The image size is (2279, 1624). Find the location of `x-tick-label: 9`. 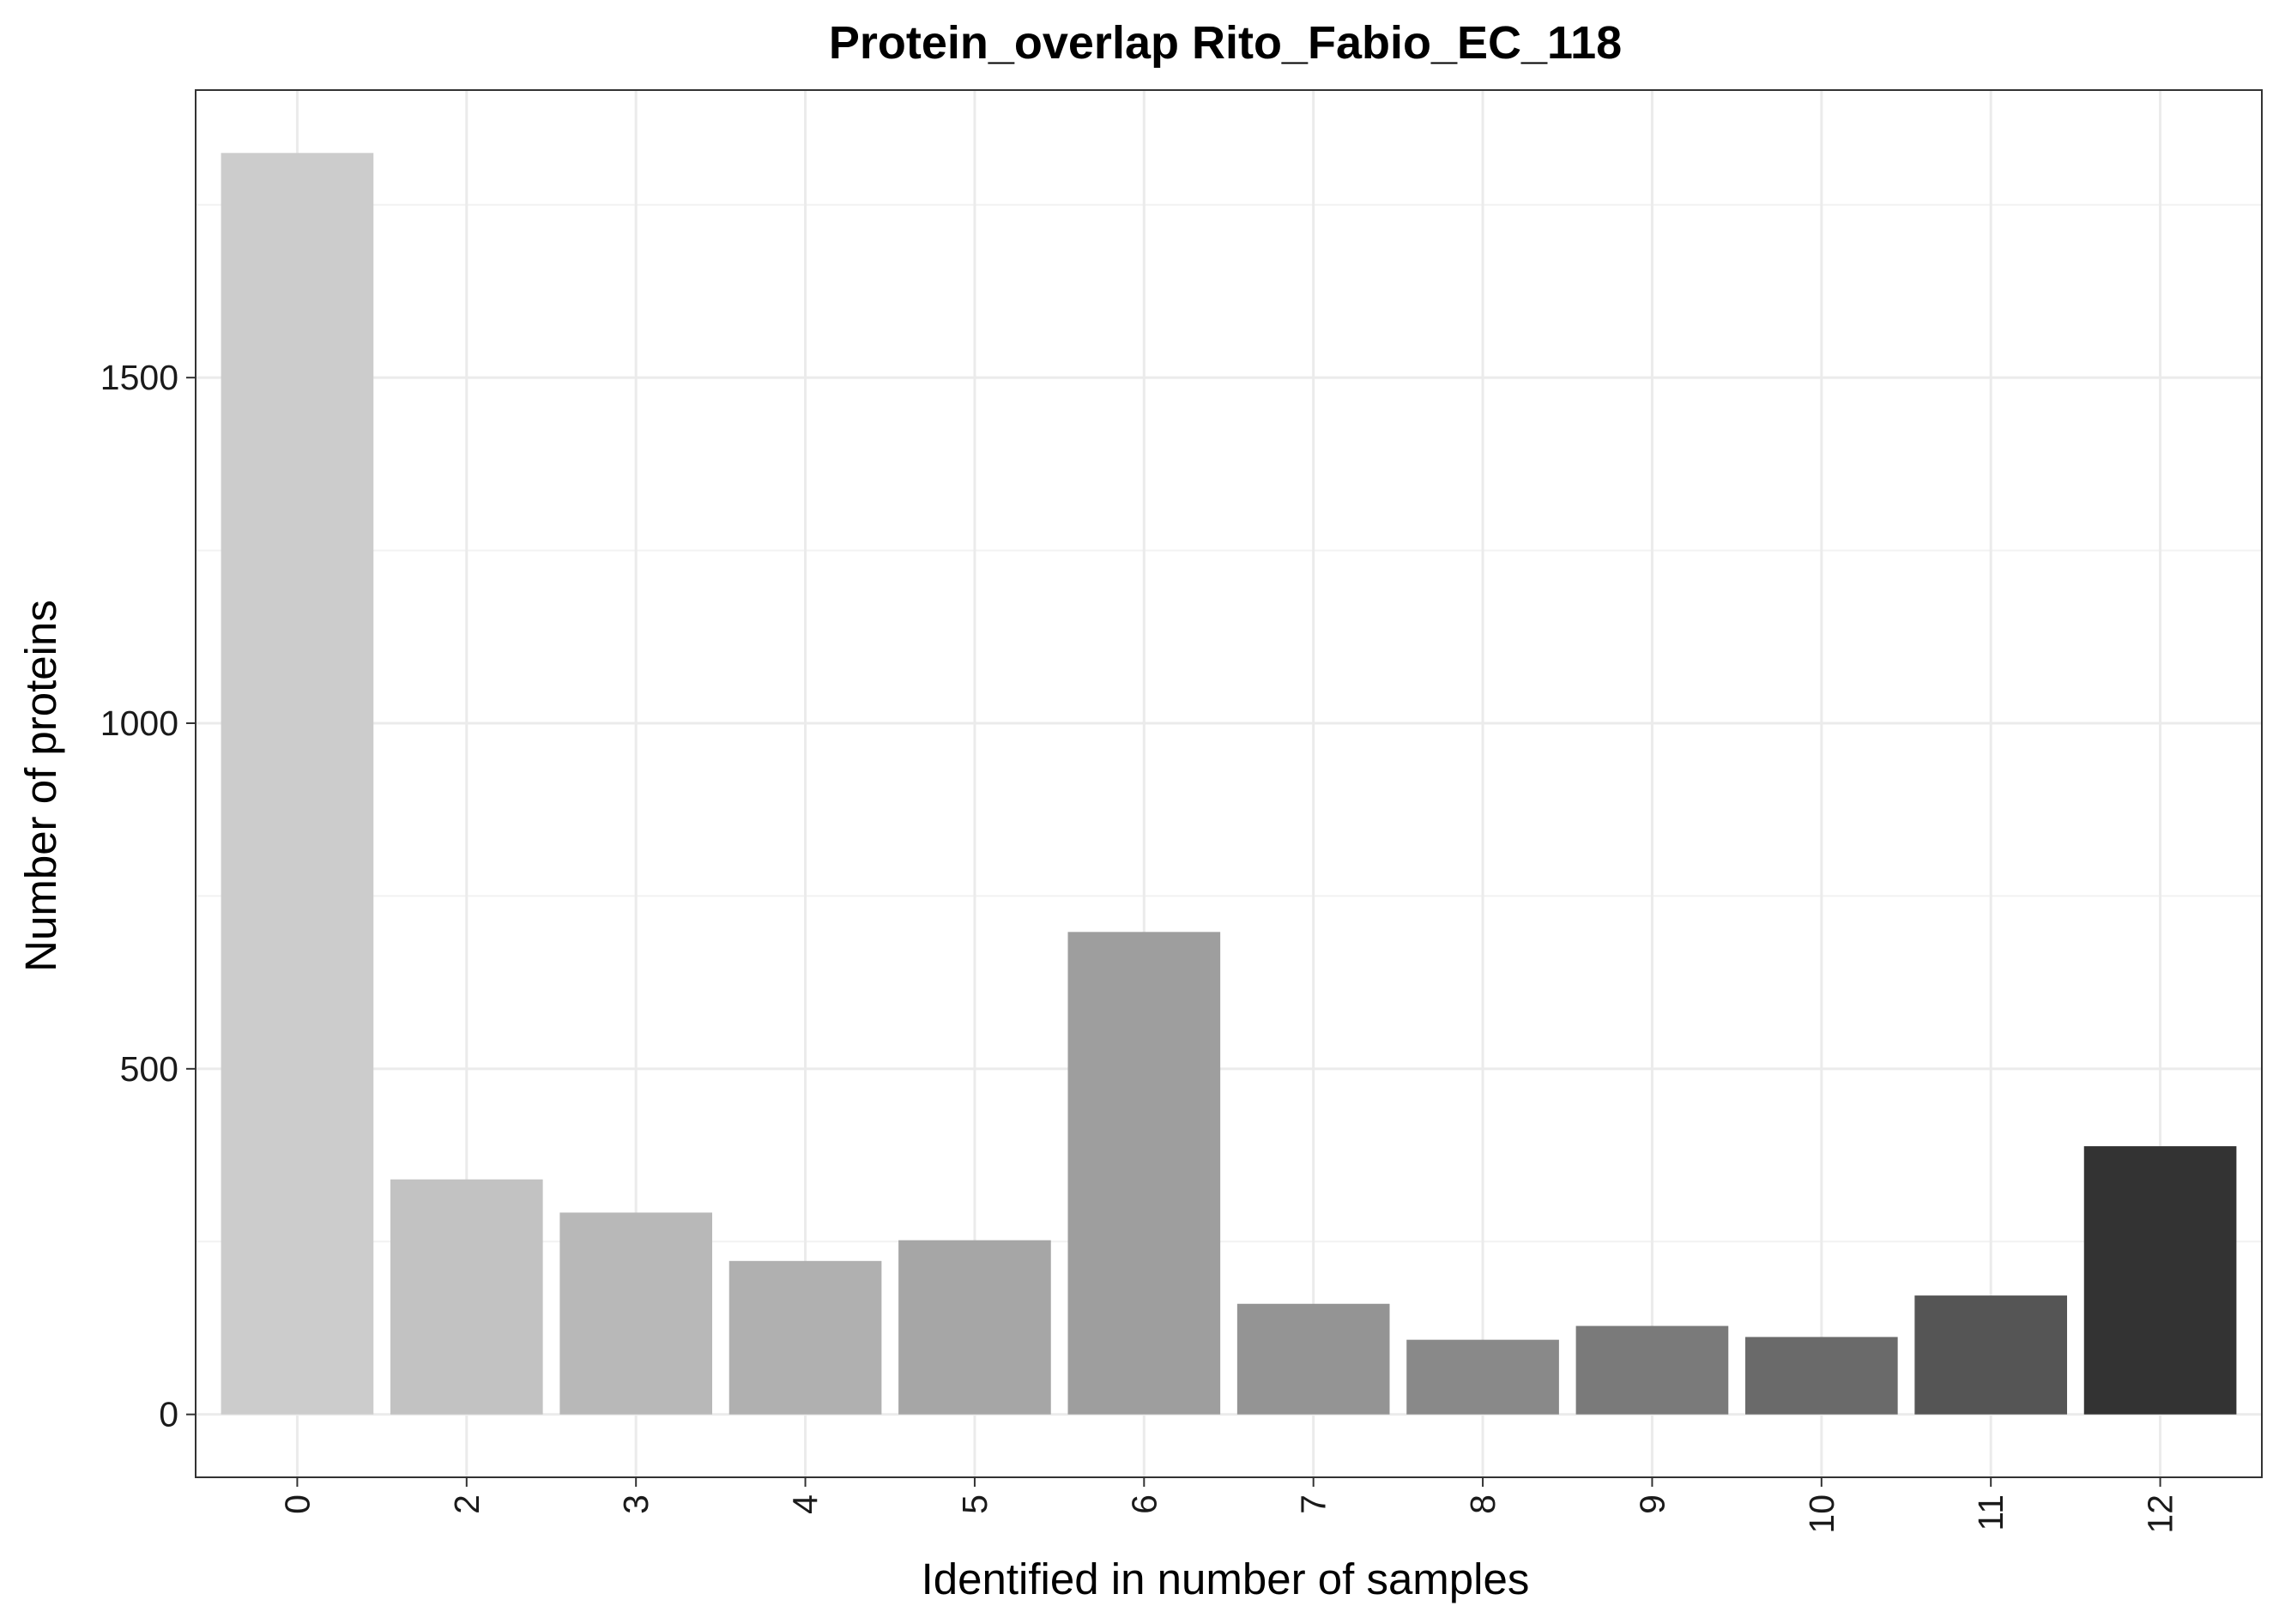

x-tick-label: 9 is located at coordinates (1651, 1504).